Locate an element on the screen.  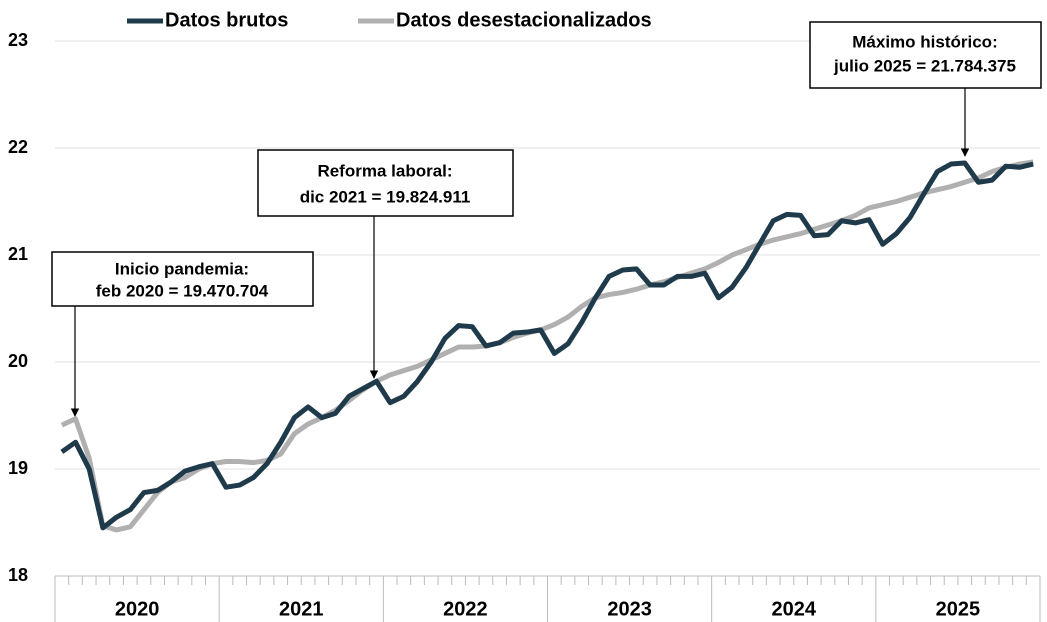
annotation: Reforma laboral: dic 2021 = 19.824.911 is located at coordinates (385, 264).